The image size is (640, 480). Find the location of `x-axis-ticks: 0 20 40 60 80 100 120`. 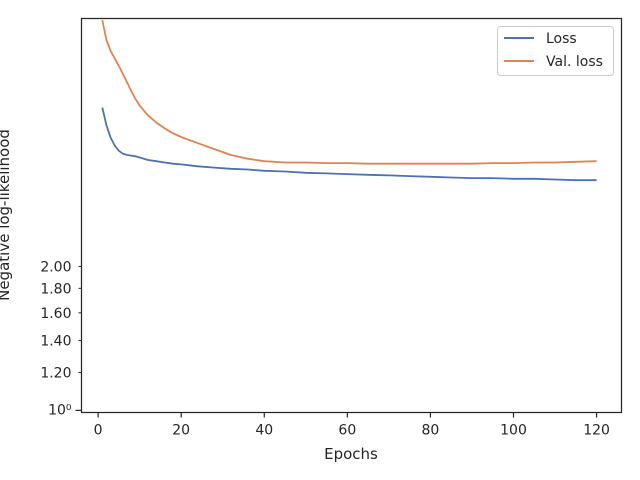

x-axis-ticks: 0 20 40 60 80 100 120 is located at coordinates (352, 425).